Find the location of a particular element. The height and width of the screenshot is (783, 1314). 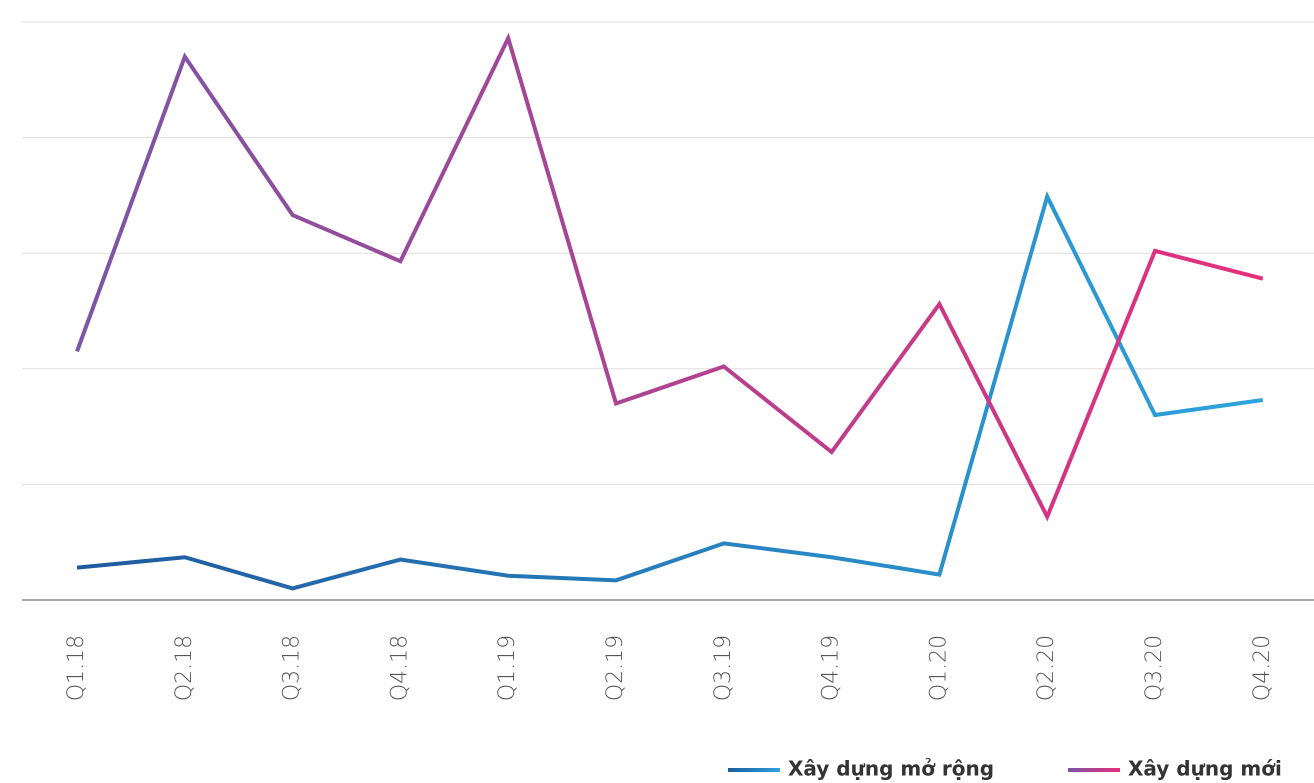

x-tick-label: Q1.19 is located at coordinates (507, 668).